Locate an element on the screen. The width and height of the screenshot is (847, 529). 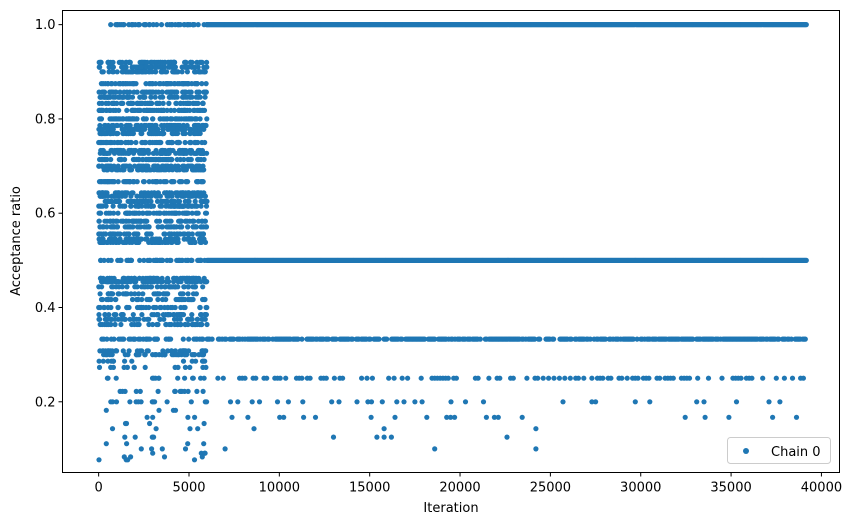
x-tick-label: 20000 is located at coordinates (459, 488).